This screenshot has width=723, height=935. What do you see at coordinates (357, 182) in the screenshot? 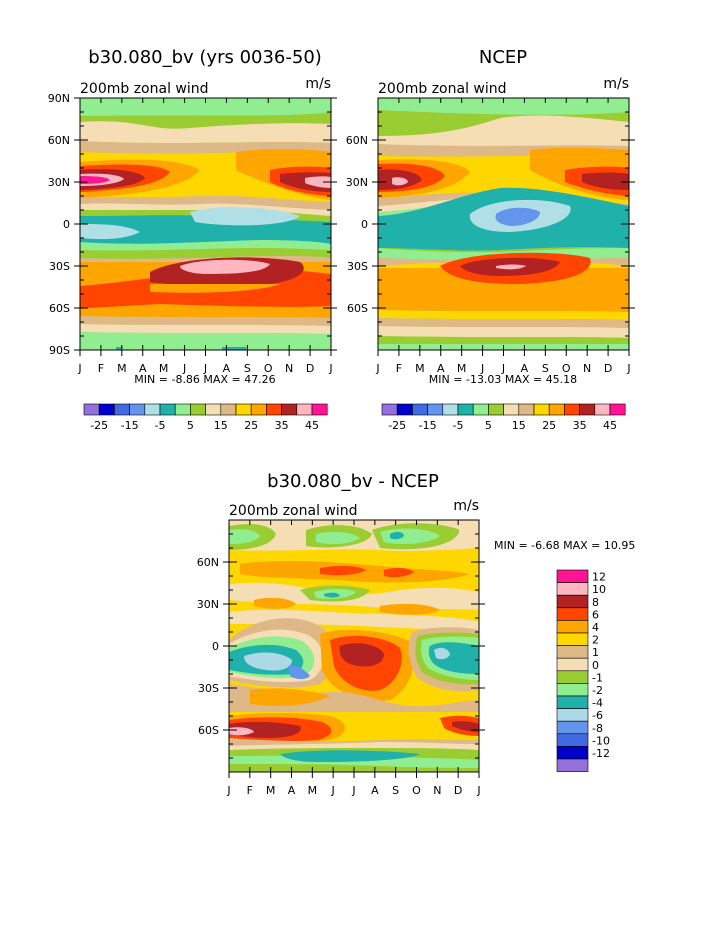
I see `y-tick-label: 30N` at bounding box center [357, 182].